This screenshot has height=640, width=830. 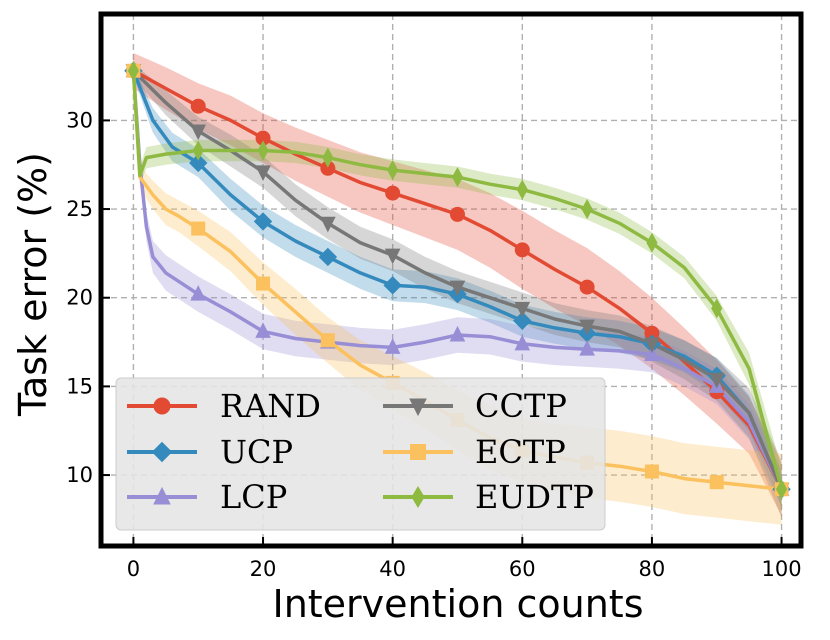 I want to click on legend-marker-cctp, so click(x=418, y=407).